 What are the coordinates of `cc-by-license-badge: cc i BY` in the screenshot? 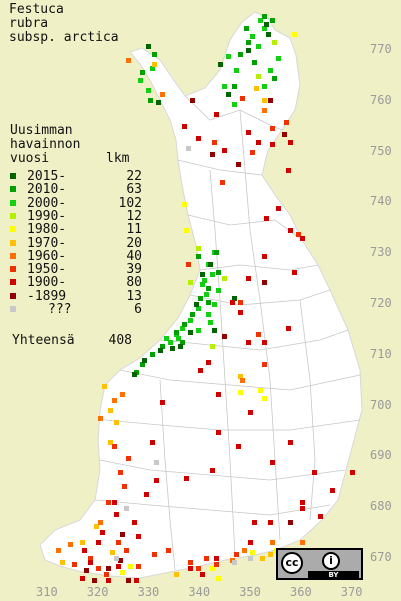 It's located at (319, 564).